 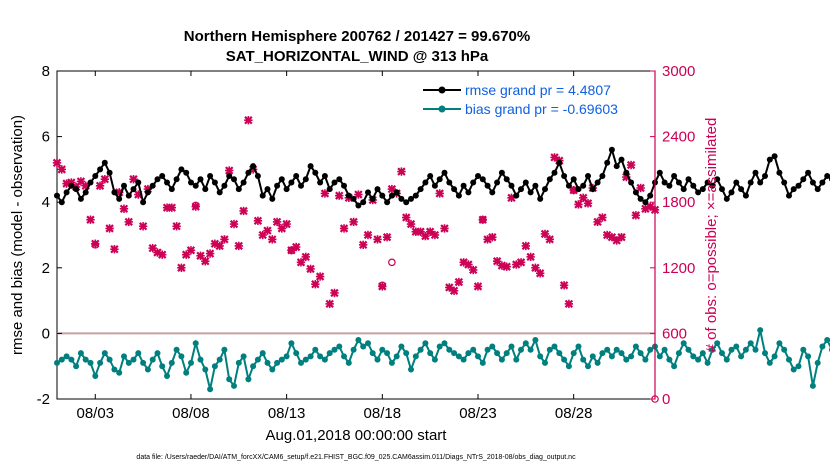 I want to click on x-tick-label: 08/18, so click(x=383, y=413).